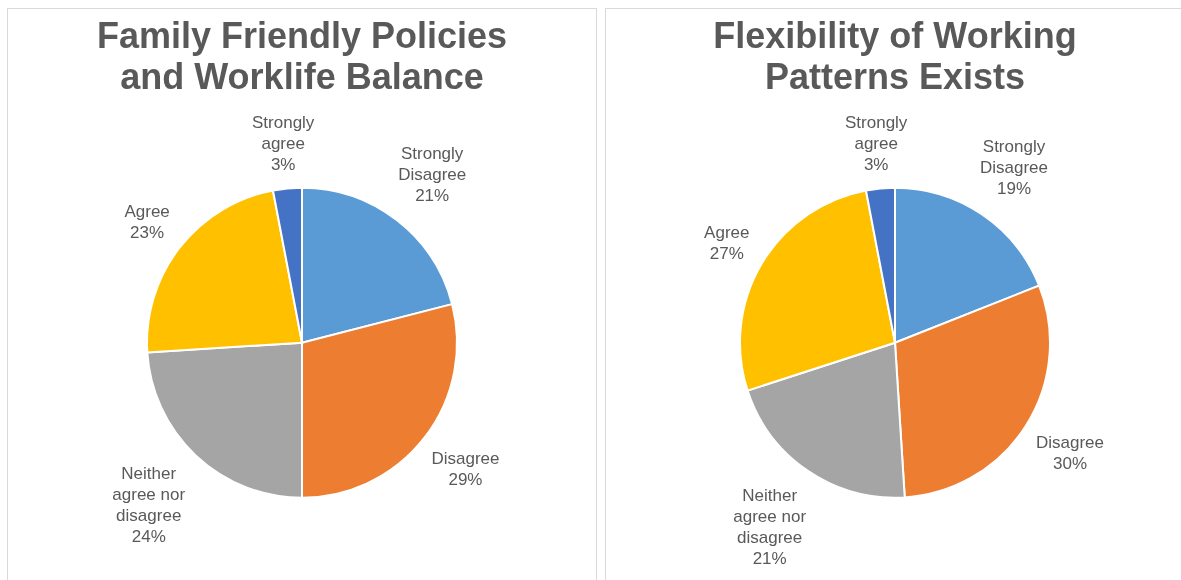  Describe the element at coordinates (895, 56) in the screenshot. I see `chart-title: Flexibility of Working Patterns Exists` at that location.